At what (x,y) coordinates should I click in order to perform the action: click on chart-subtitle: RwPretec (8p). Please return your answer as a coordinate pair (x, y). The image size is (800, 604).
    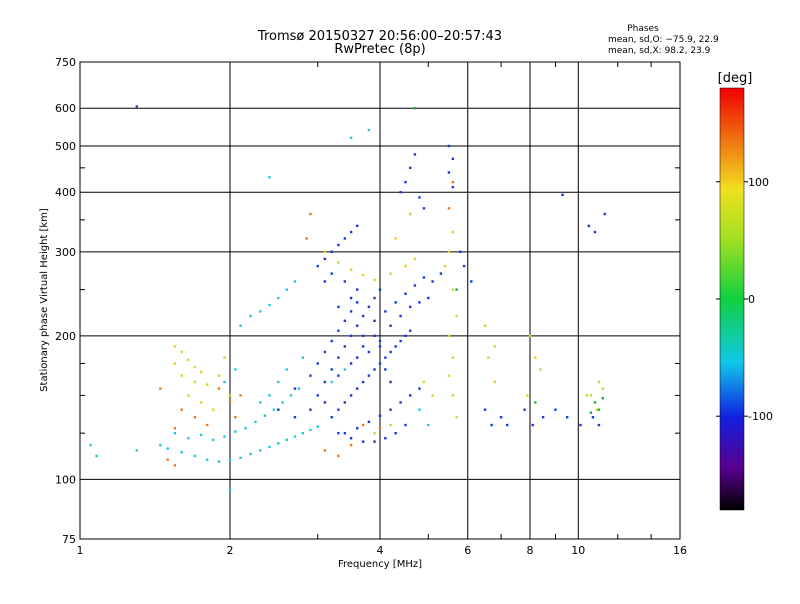
    Looking at the image, I should click on (379, 49).